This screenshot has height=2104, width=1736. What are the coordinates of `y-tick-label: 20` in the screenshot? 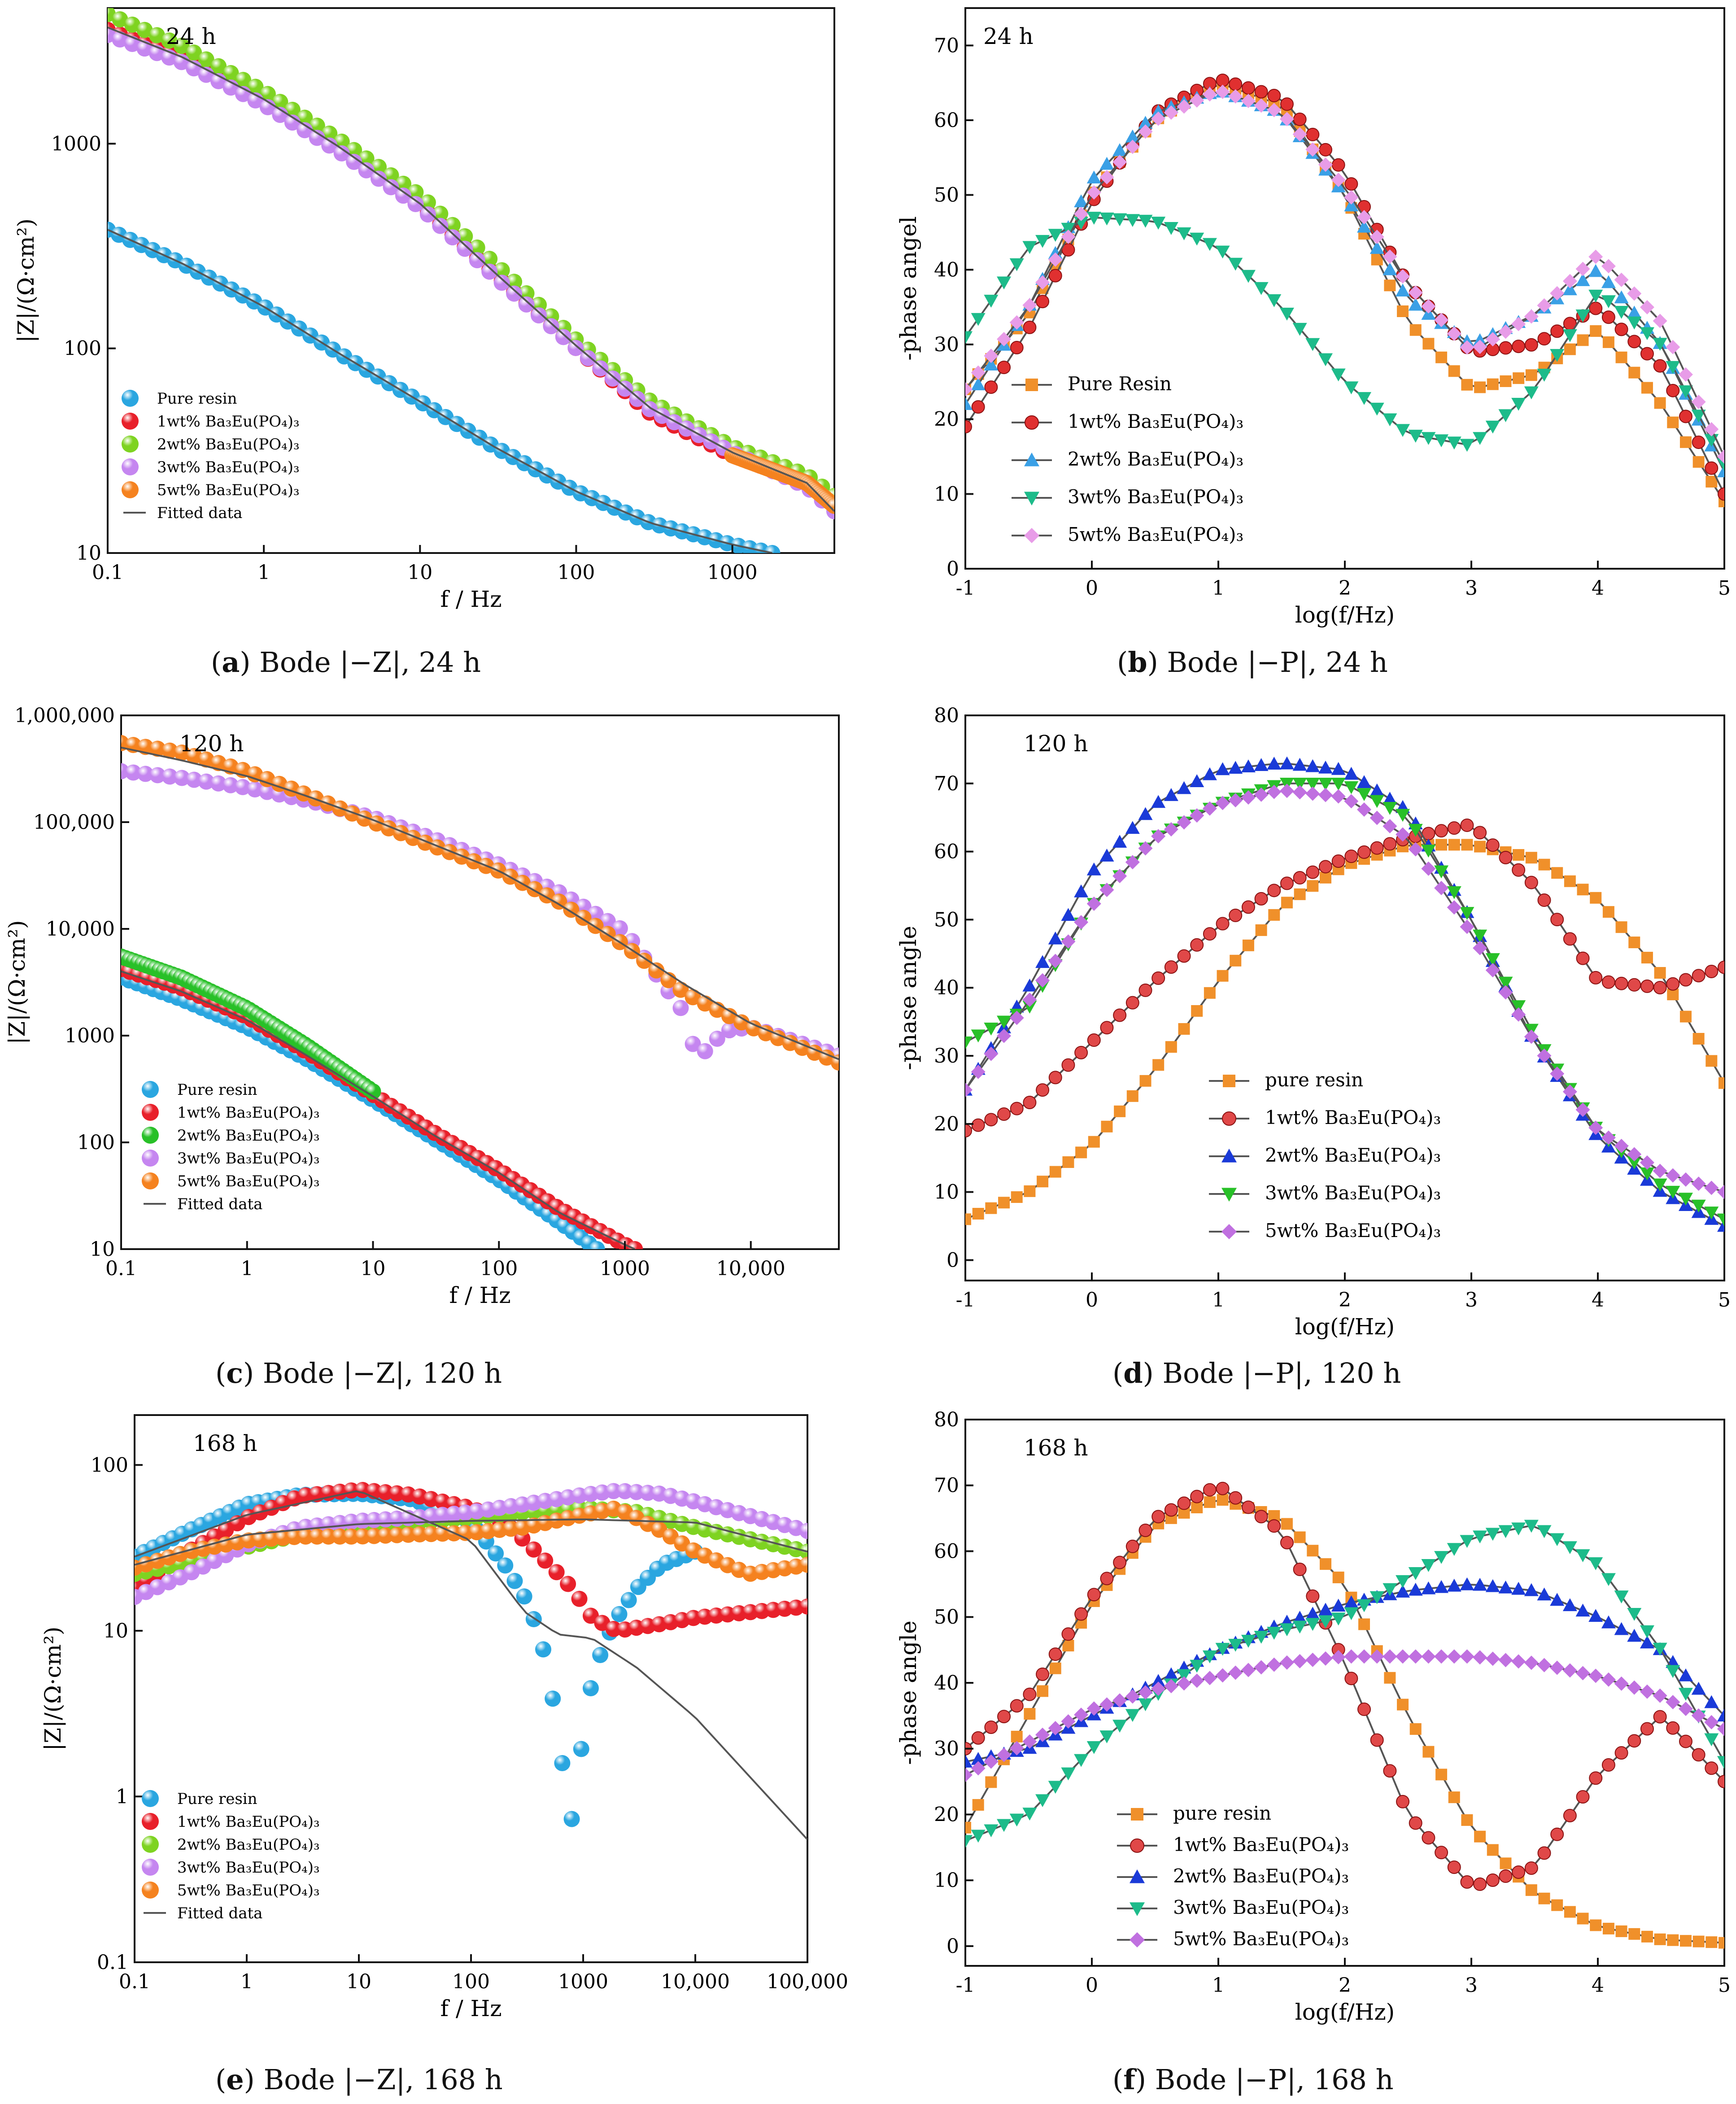 It's located at (946, 419).